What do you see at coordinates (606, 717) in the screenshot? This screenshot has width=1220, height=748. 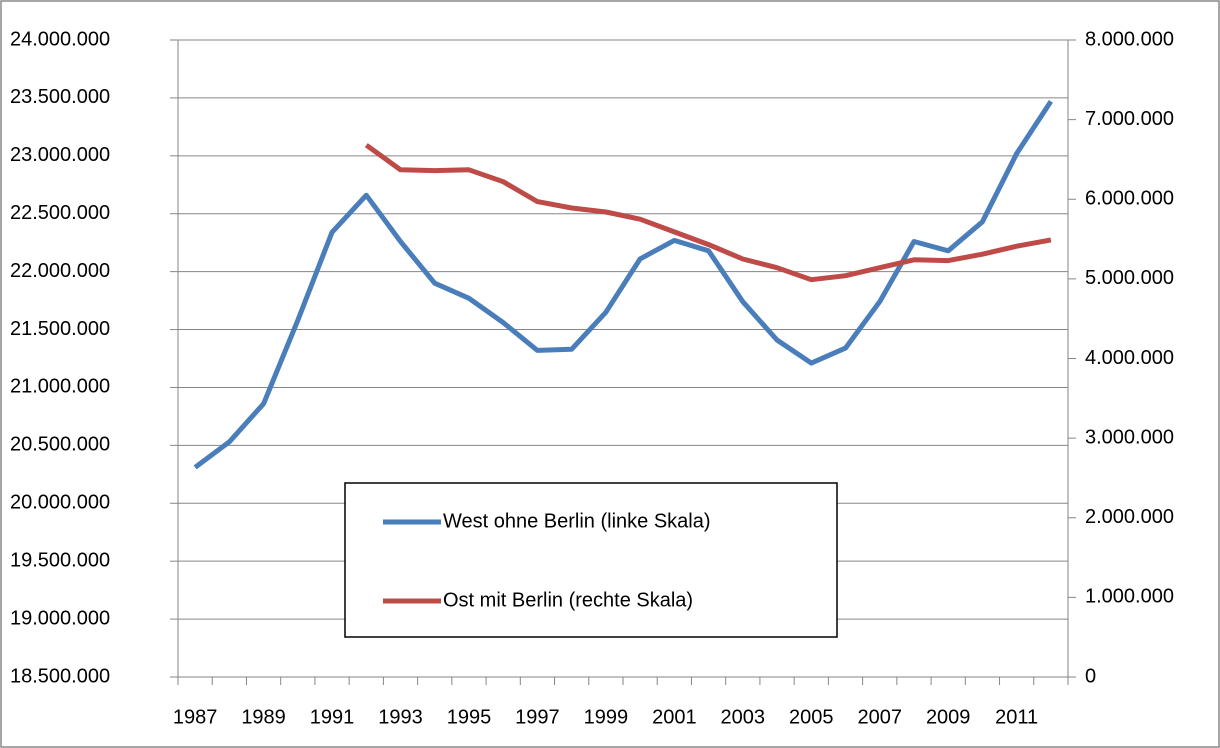 I see `x-tick-label: 1999` at bounding box center [606, 717].